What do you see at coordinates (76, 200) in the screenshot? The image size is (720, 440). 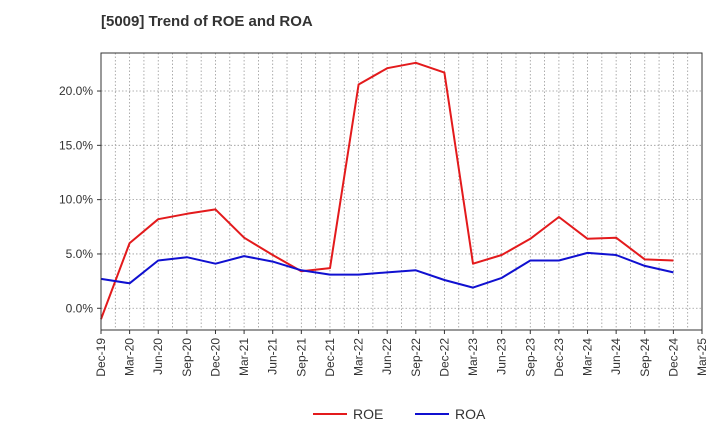 I see `y-tick-label: 10.0%` at bounding box center [76, 200].